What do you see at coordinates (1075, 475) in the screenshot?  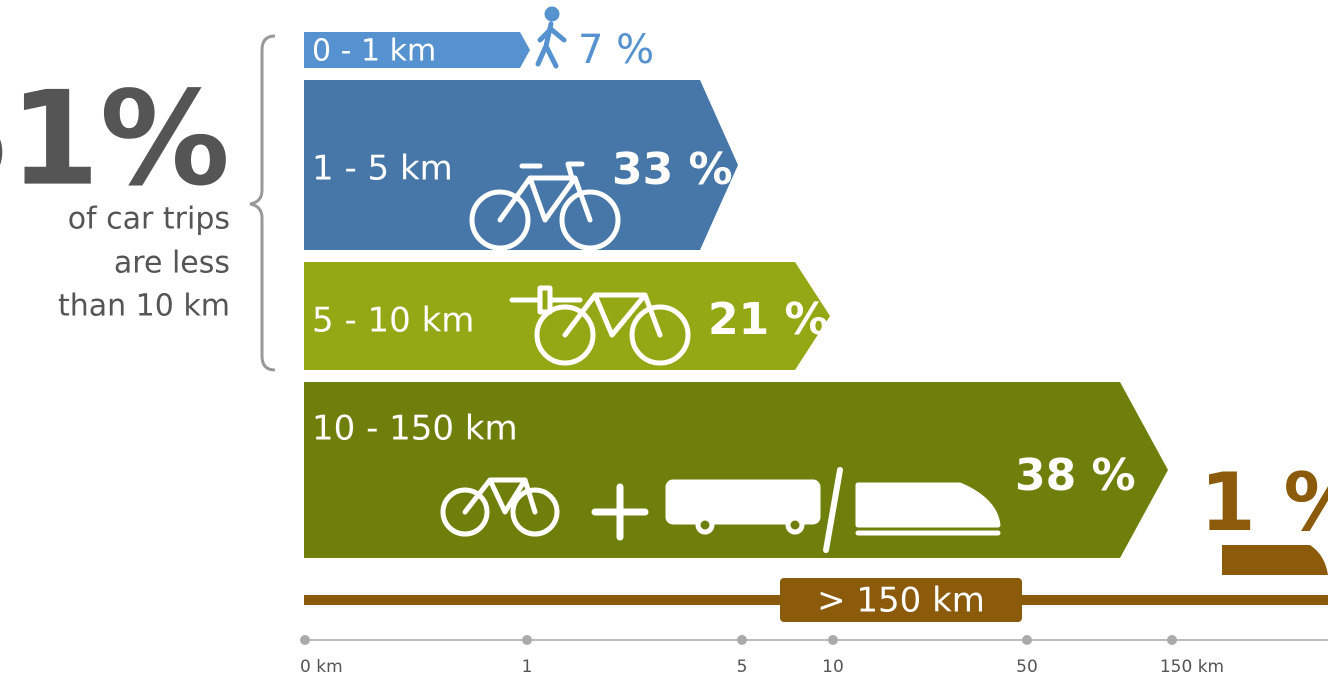 I see `band-share: 38 %` at bounding box center [1075, 475].